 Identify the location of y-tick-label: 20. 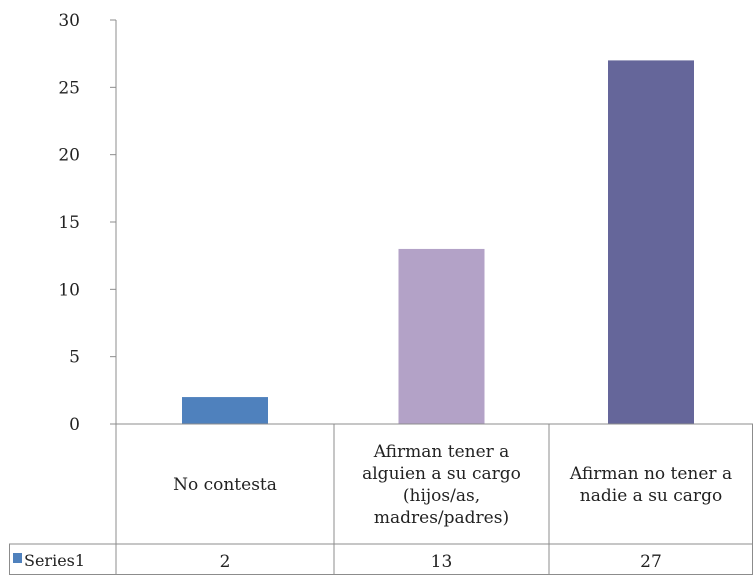
(69, 156).